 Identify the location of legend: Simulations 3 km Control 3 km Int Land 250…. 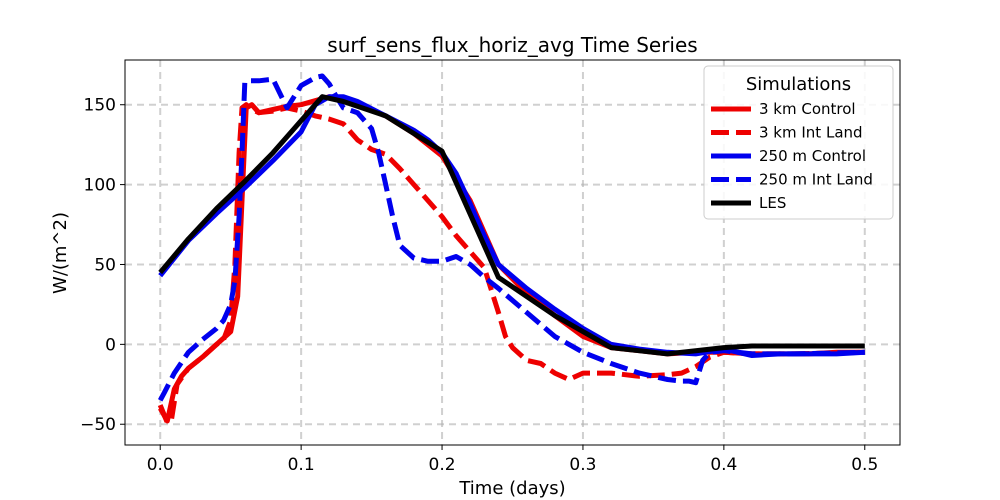
(798, 142).